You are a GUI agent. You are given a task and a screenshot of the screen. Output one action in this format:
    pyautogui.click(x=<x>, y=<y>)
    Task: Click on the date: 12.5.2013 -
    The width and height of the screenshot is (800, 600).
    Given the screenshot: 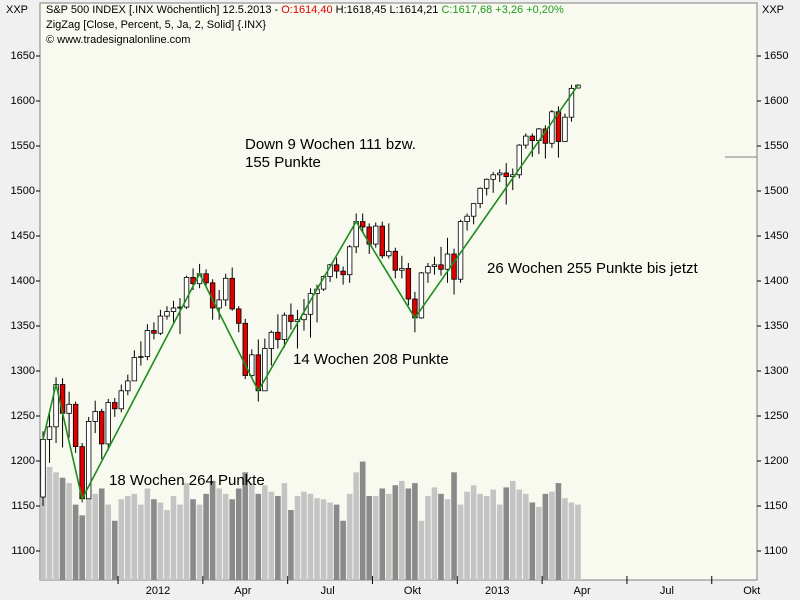 What is the action you would take?
    pyautogui.click(x=251, y=10)
    